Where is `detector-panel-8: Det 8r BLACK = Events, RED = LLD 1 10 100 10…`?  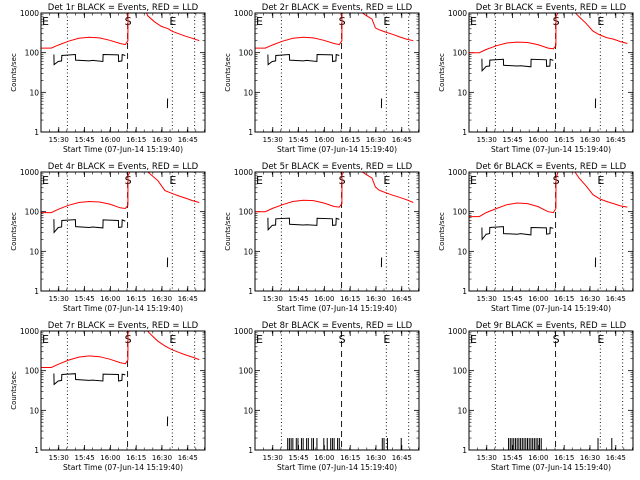 detector-panel-8: Det 8r BLACK = Events, RED = LLD 1 10 100 10… is located at coordinates (327, 396).